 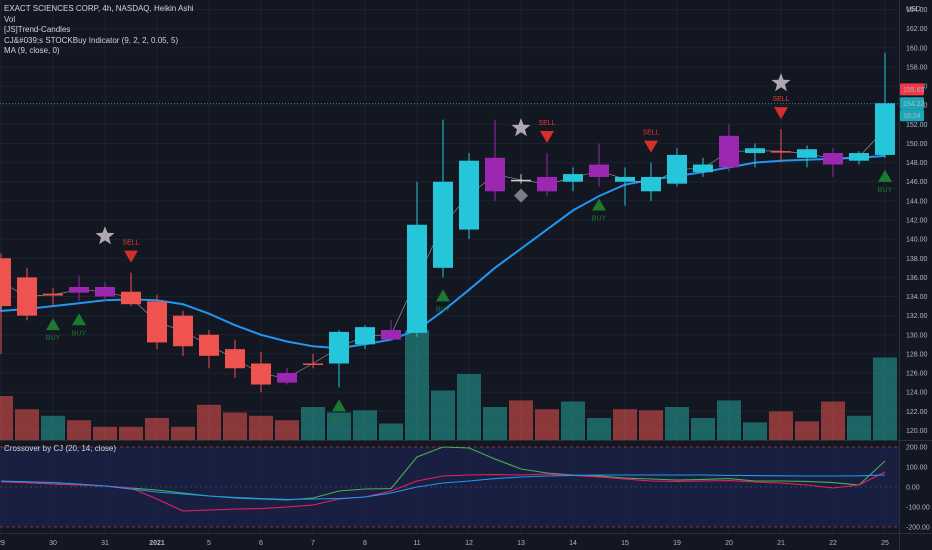 What do you see at coordinates (261, 543) in the screenshot?
I see `time-tick-label: 6` at bounding box center [261, 543].